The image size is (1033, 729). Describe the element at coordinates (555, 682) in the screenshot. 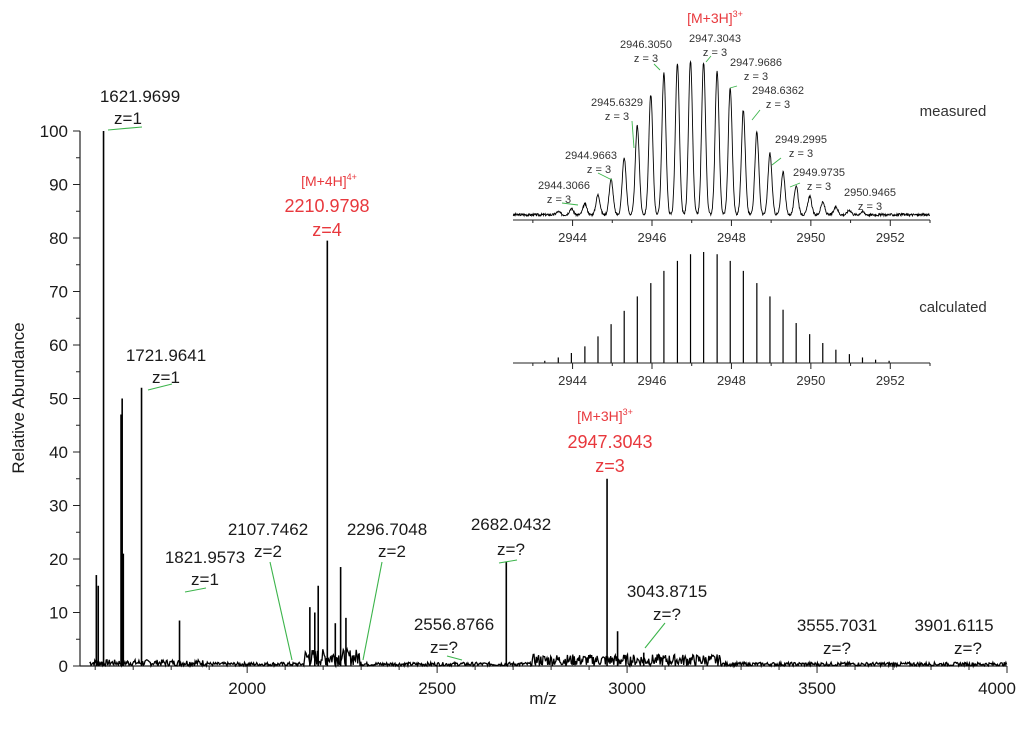

I see `x-ticks: 2000 2500 3000 3500 4000` at that location.